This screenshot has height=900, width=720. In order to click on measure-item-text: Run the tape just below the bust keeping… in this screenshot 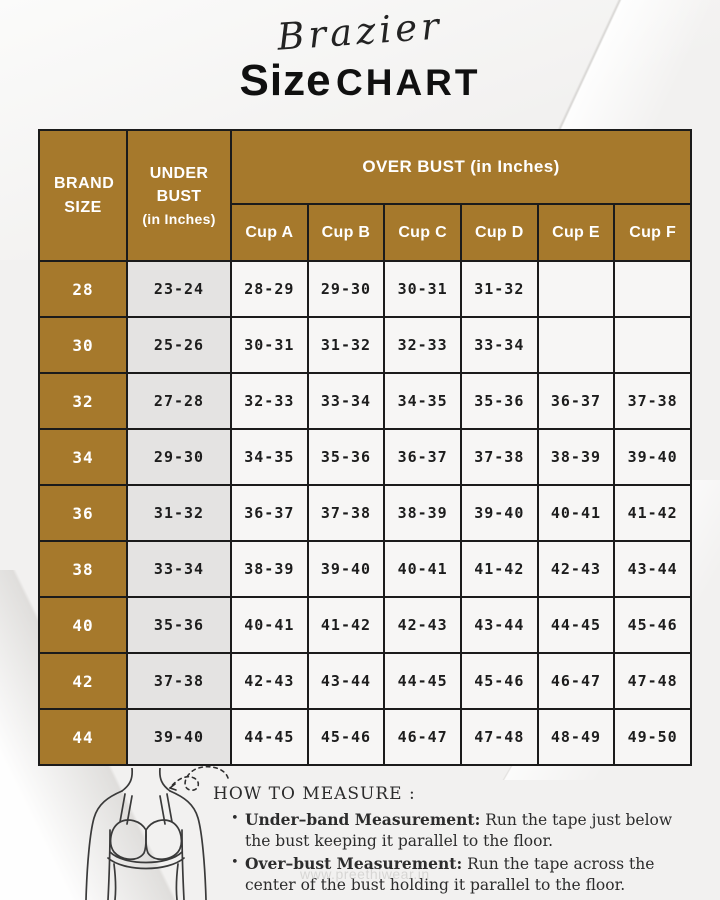, I will do `click(459, 831)`.